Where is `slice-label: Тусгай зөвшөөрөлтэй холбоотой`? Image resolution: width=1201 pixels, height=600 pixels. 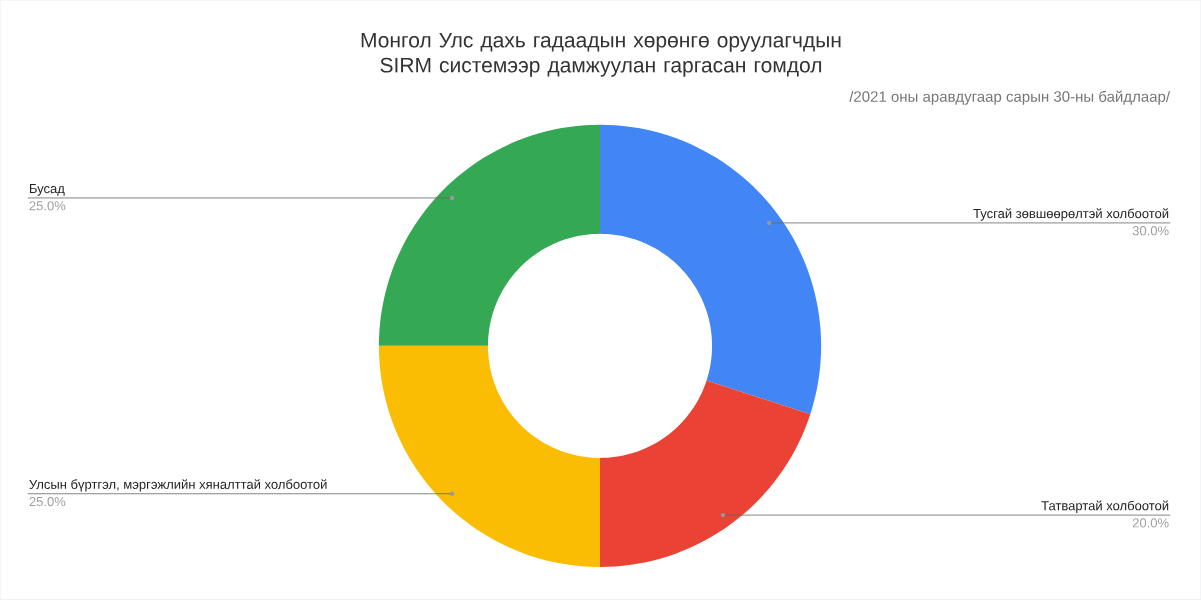
slice-label: Тусгай зөвшөөрөлтэй холбоотой is located at coordinates (1071, 214).